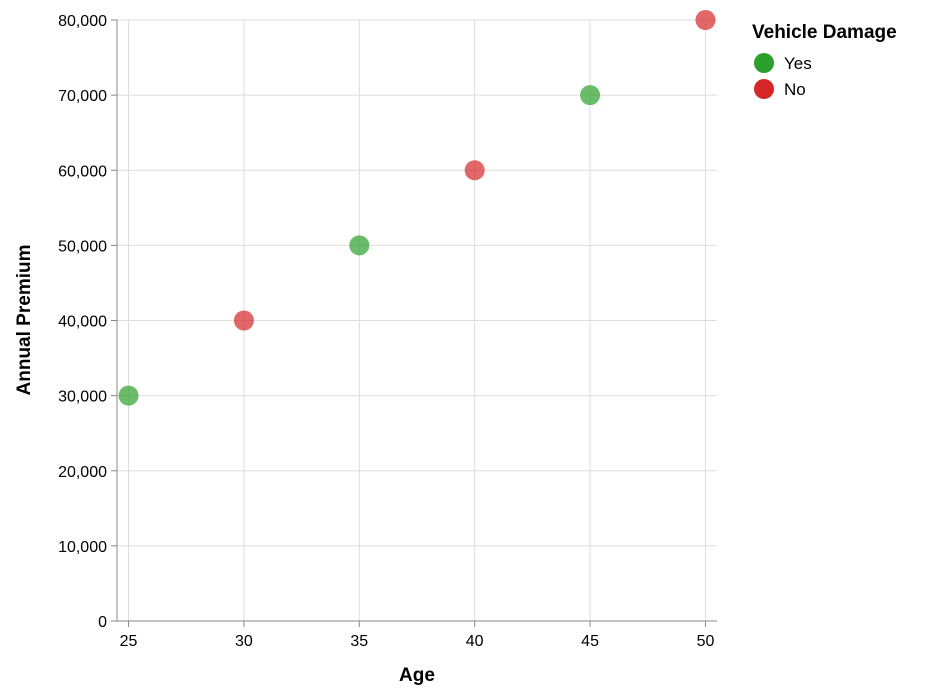 The height and width of the screenshot is (699, 930). What do you see at coordinates (824, 60) in the screenshot?
I see `legend: Vehicle Damage Yes No` at bounding box center [824, 60].